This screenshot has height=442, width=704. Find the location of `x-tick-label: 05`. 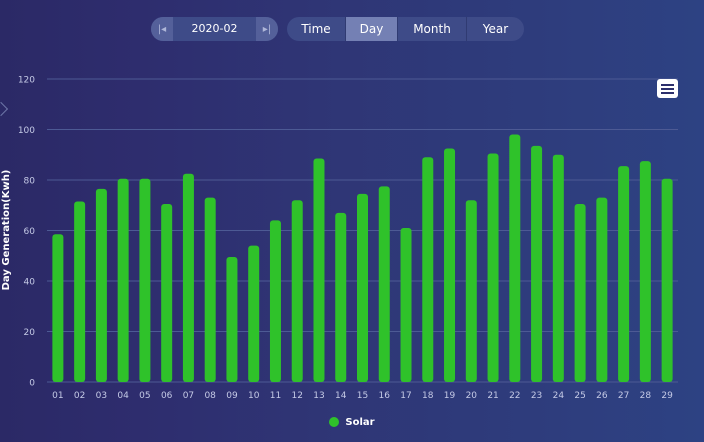

x-tick-label: 05 is located at coordinates (144, 396).